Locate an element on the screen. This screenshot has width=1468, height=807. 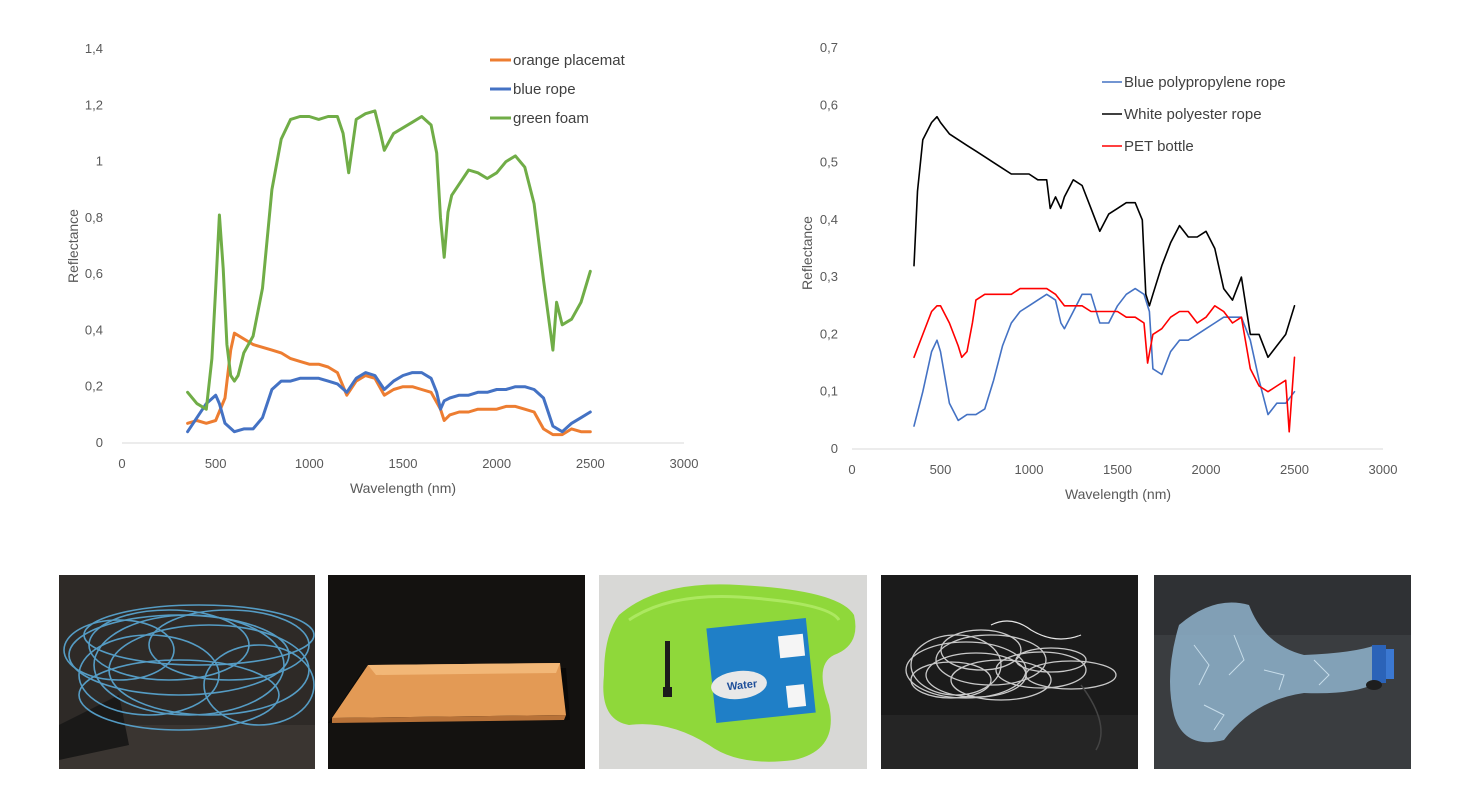
legend-item: blue rope is located at coordinates (533, 89).